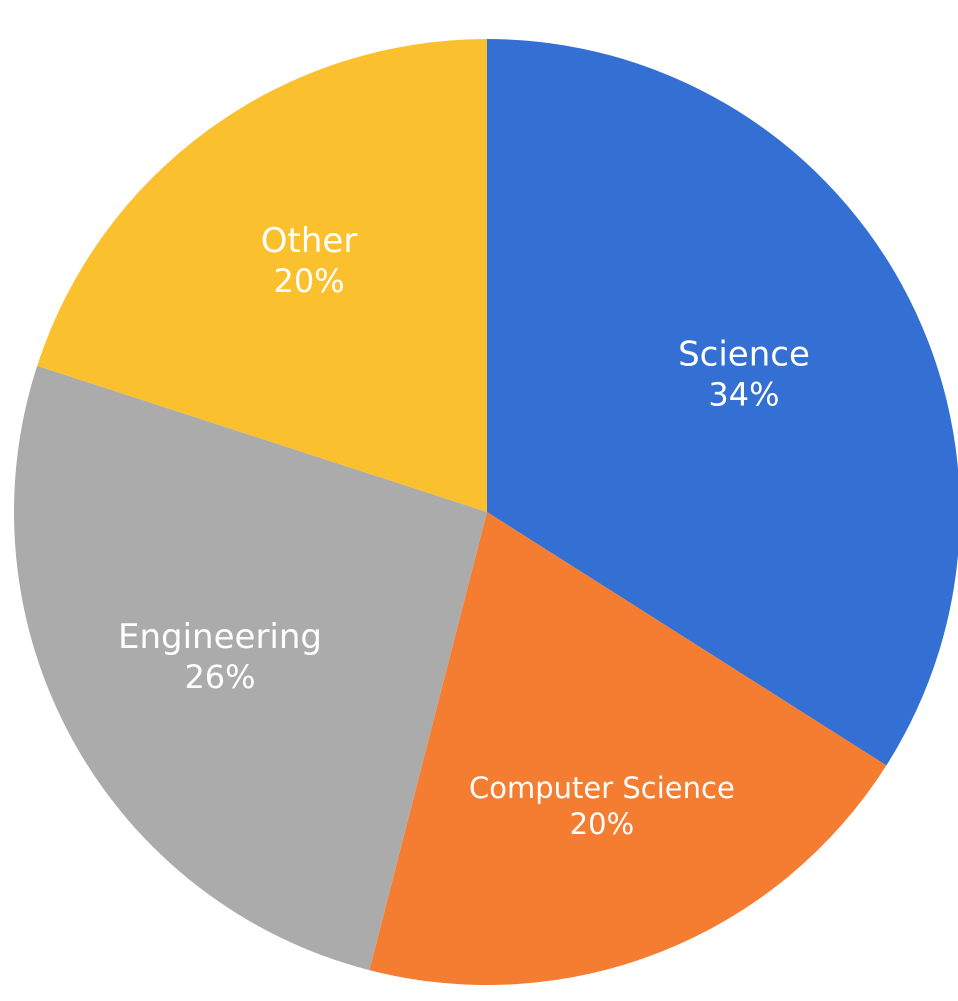 Image resolution: width=958 pixels, height=1001 pixels. Describe the element at coordinates (602, 806) in the screenshot. I see `data-label-computer-science: Computer Science 20%` at that location.